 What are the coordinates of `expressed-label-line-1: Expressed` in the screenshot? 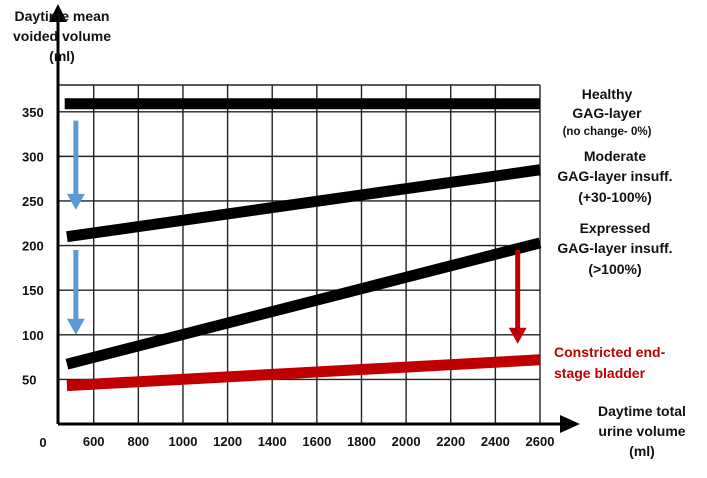 It's located at (615, 228).